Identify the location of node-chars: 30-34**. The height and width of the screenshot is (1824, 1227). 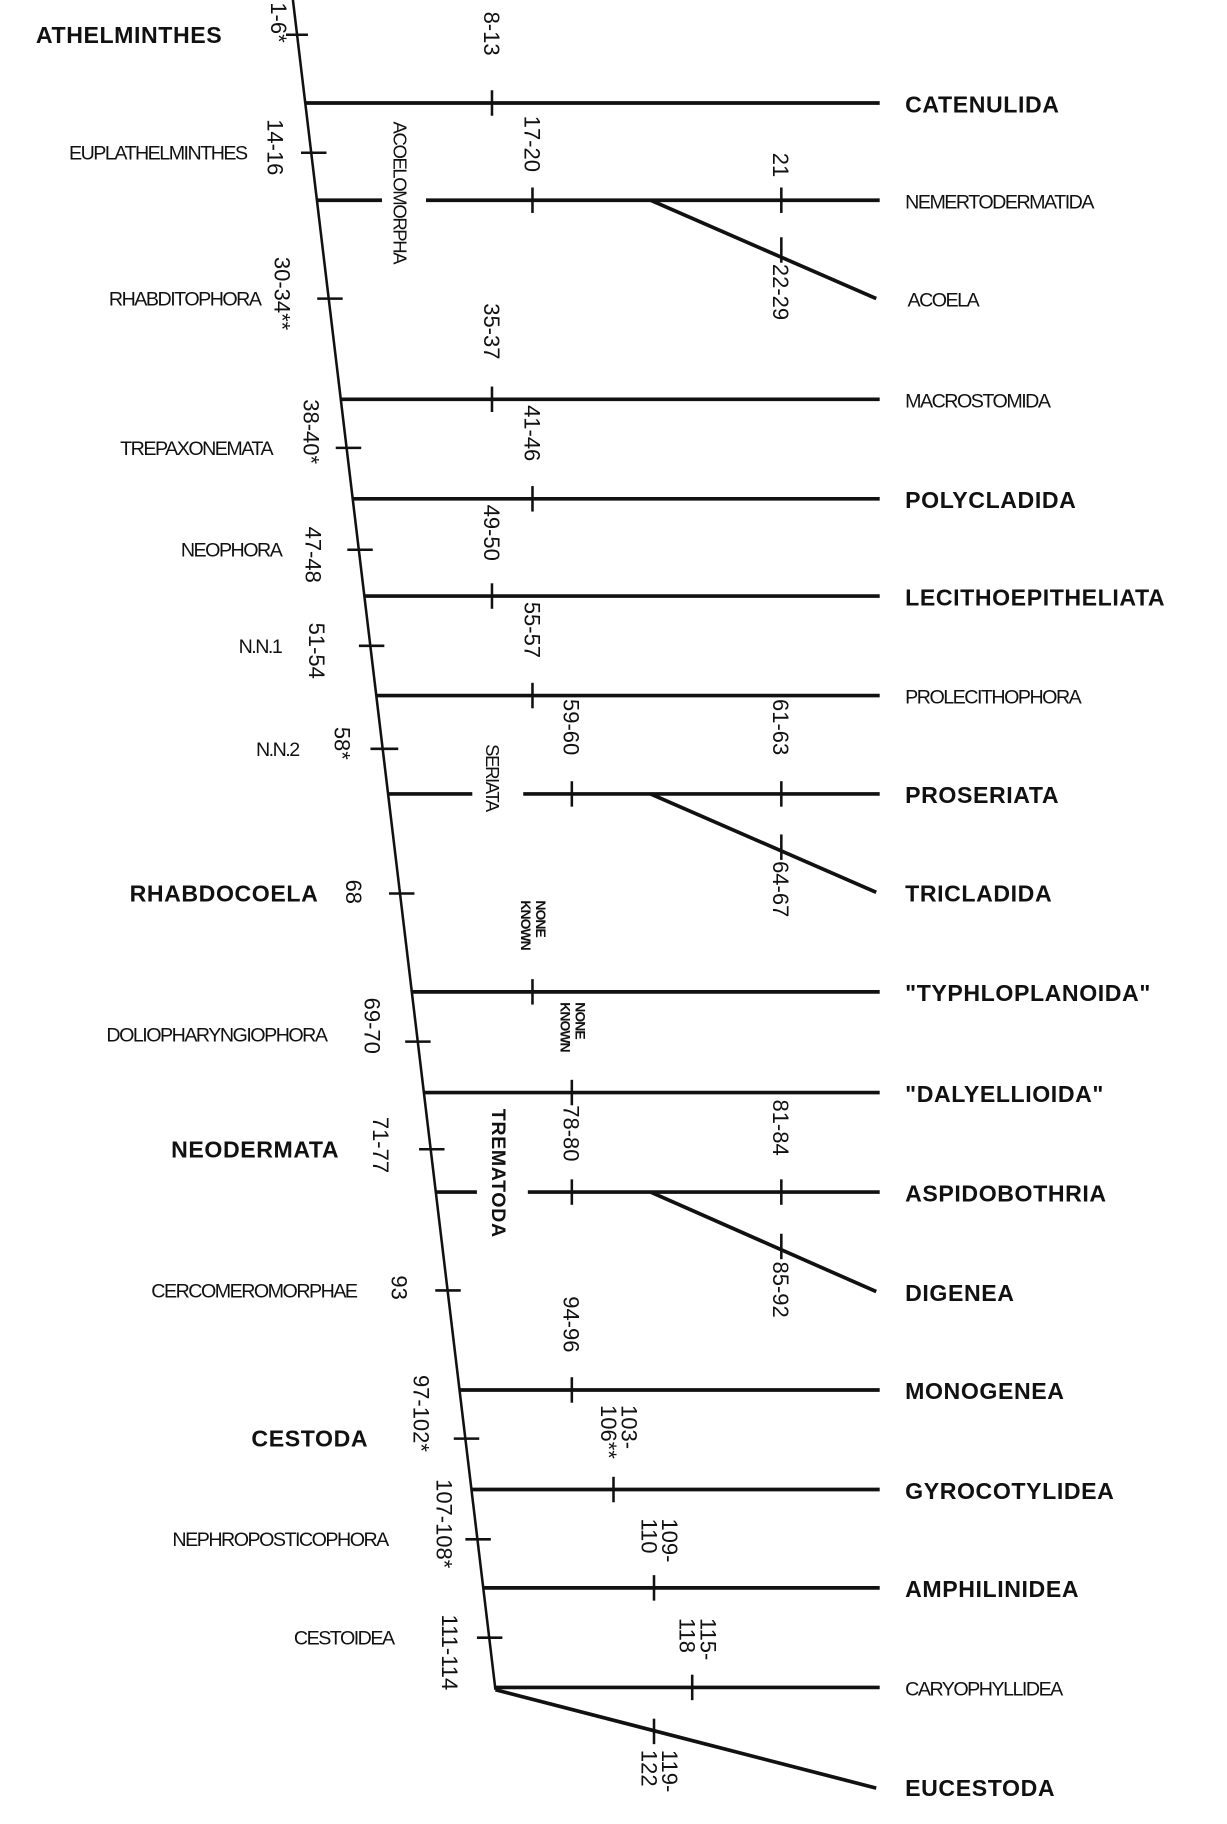
(281, 294).